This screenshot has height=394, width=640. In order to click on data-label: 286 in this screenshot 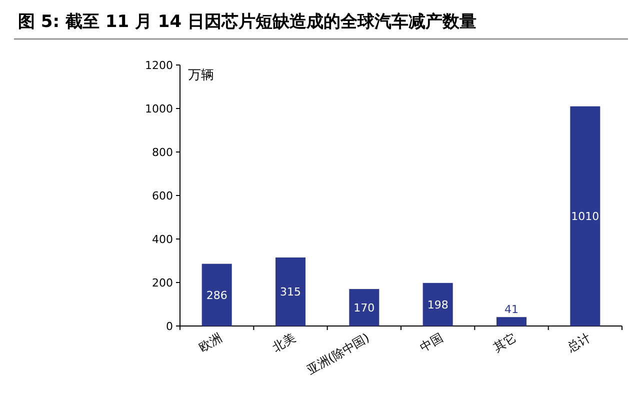, I will do `click(217, 295)`.